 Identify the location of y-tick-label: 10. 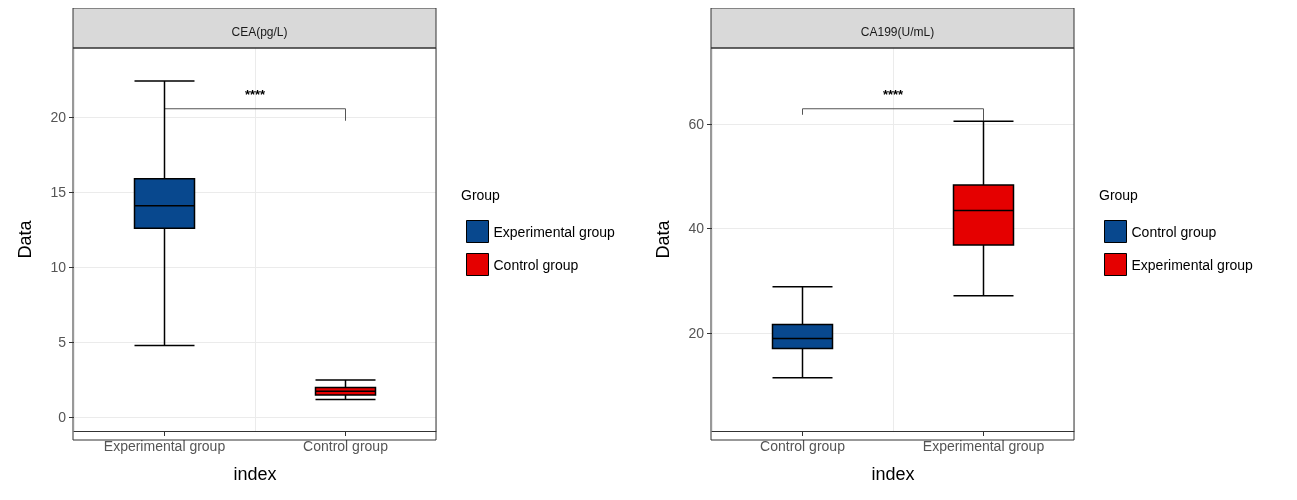
(58, 267).